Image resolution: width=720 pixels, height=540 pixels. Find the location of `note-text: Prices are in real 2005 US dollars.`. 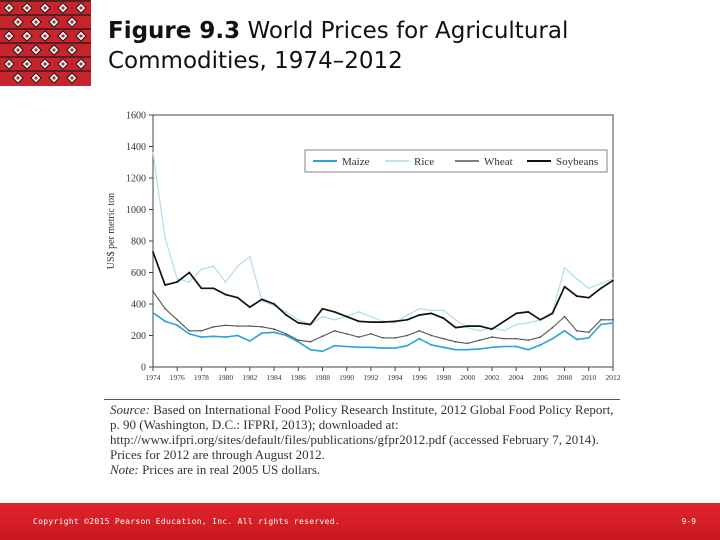

note-text: Prices are in real 2005 US dollars. is located at coordinates (229, 469).